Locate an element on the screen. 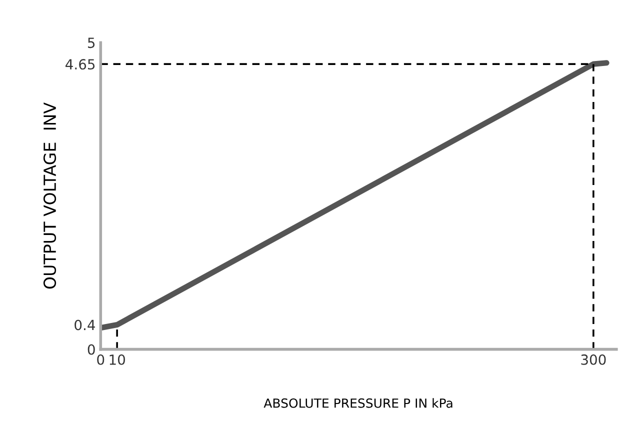 The width and height of the screenshot is (629, 426). x-tick-label: 300 is located at coordinates (593, 359).